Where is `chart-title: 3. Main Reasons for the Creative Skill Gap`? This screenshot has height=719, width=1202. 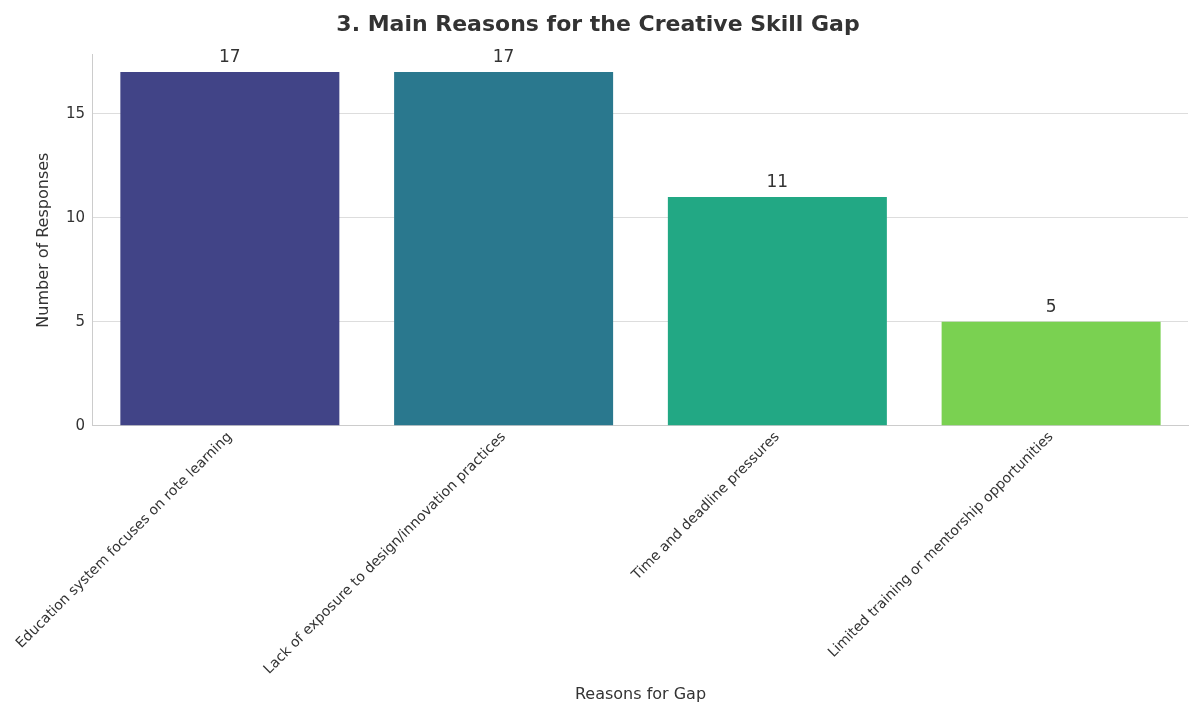 chart-title: 3. Main Reasons for the Creative Skill Gap is located at coordinates (598, 23).